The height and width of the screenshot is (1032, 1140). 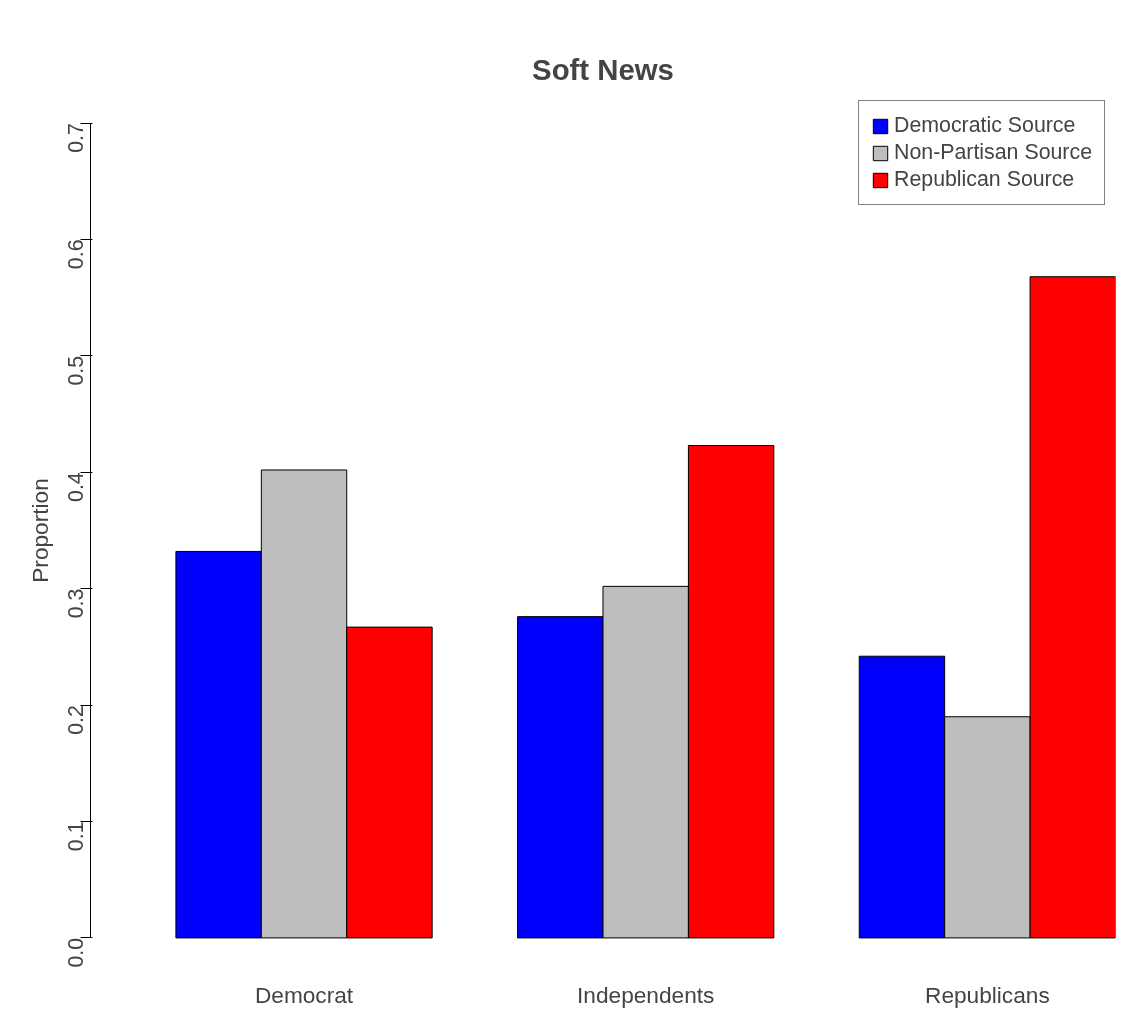 What do you see at coordinates (76, 603) in the screenshot?
I see `y-tick-label: 0.3` at bounding box center [76, 603].